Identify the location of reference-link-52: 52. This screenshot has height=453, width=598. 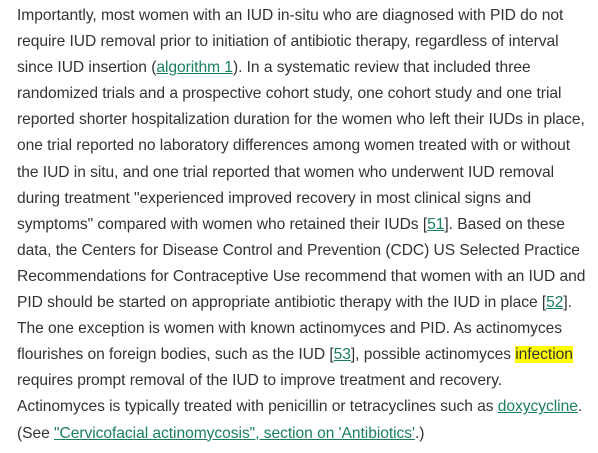
(555, 303).